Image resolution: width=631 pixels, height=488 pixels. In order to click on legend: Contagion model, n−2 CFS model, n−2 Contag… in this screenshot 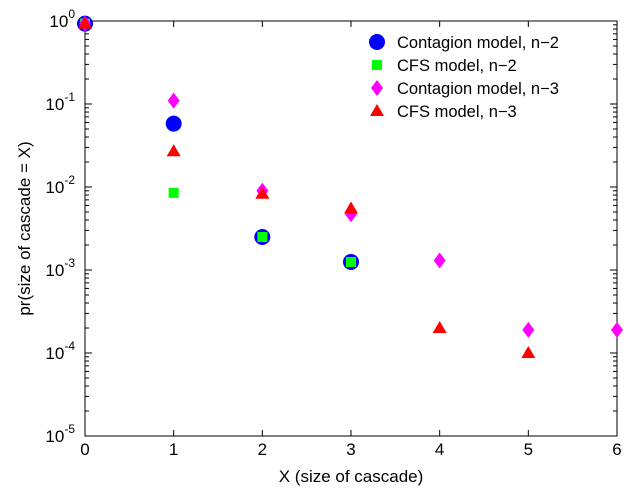, I will do `click(464, 77)`.